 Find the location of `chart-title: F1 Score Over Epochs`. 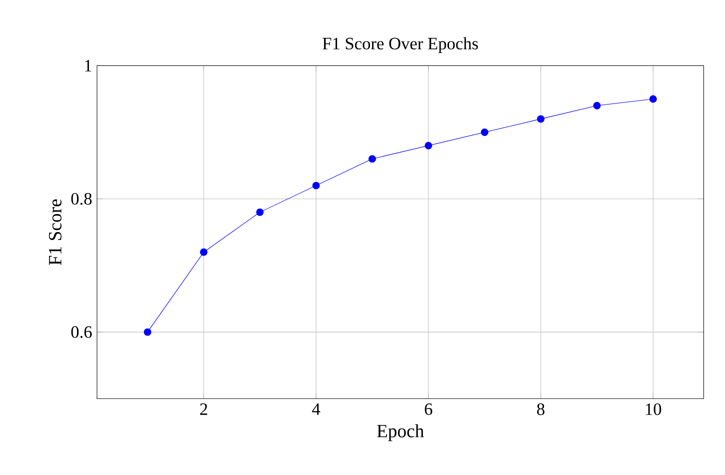

chart-title: F1 Score Over Epochs is located at coordinates (400, 45).